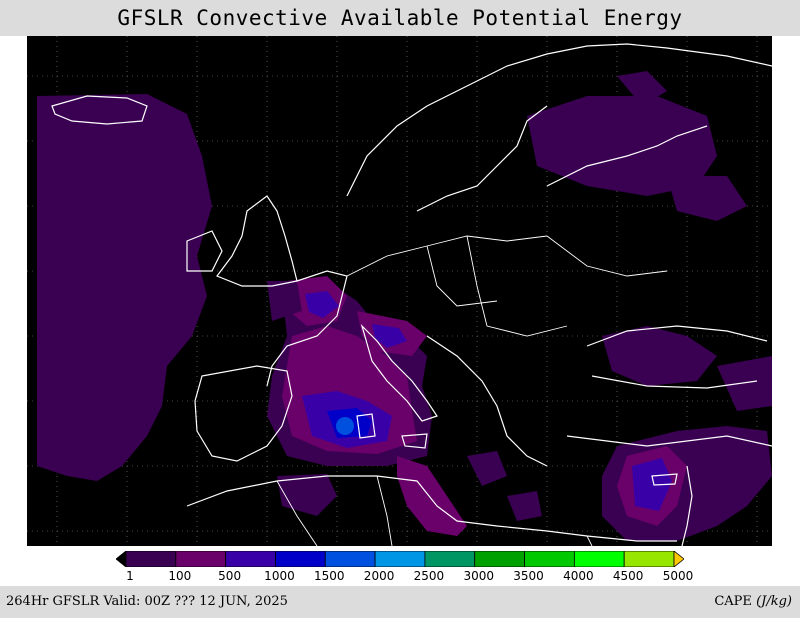  I want to click on cape-area-blacksea, so click(744, 383).